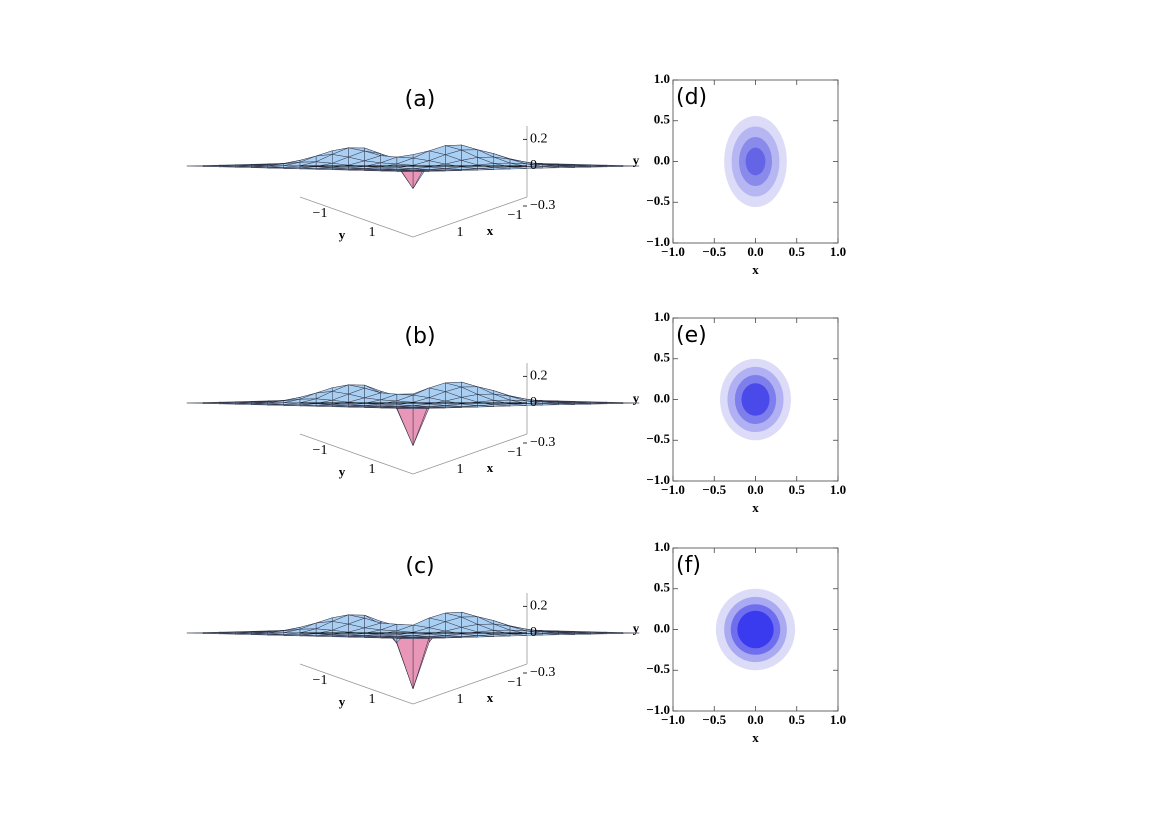 This screenshot has width=1170, height=827. I want to click on panel-title: (b), so click(419, 336).